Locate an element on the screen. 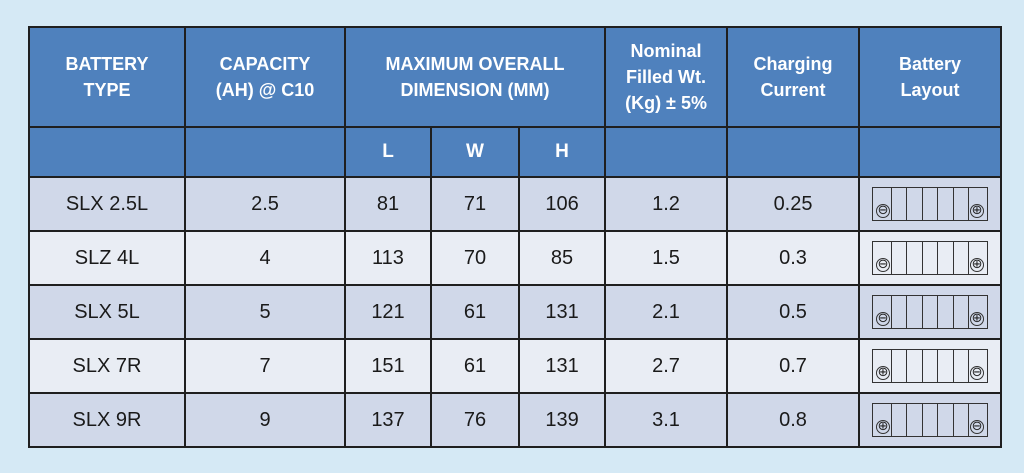 This screenshot has width=1024, height=473. cell-capacity: 5 is located at coordinates (265, 312).